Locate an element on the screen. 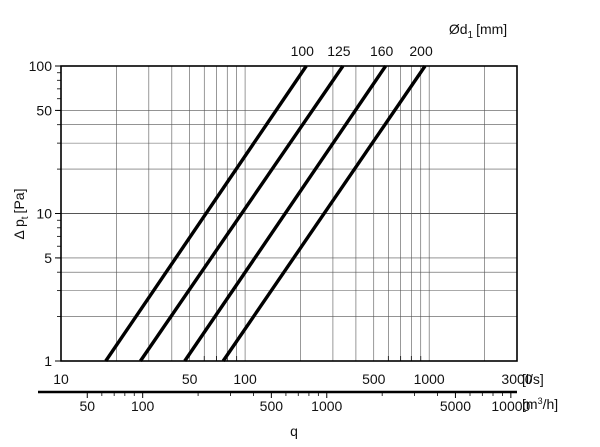 Image resolution: width=600 pixels, height=447 pixels. y-axis: 1 5 10 50 100 is located at coordinates (45, 213).